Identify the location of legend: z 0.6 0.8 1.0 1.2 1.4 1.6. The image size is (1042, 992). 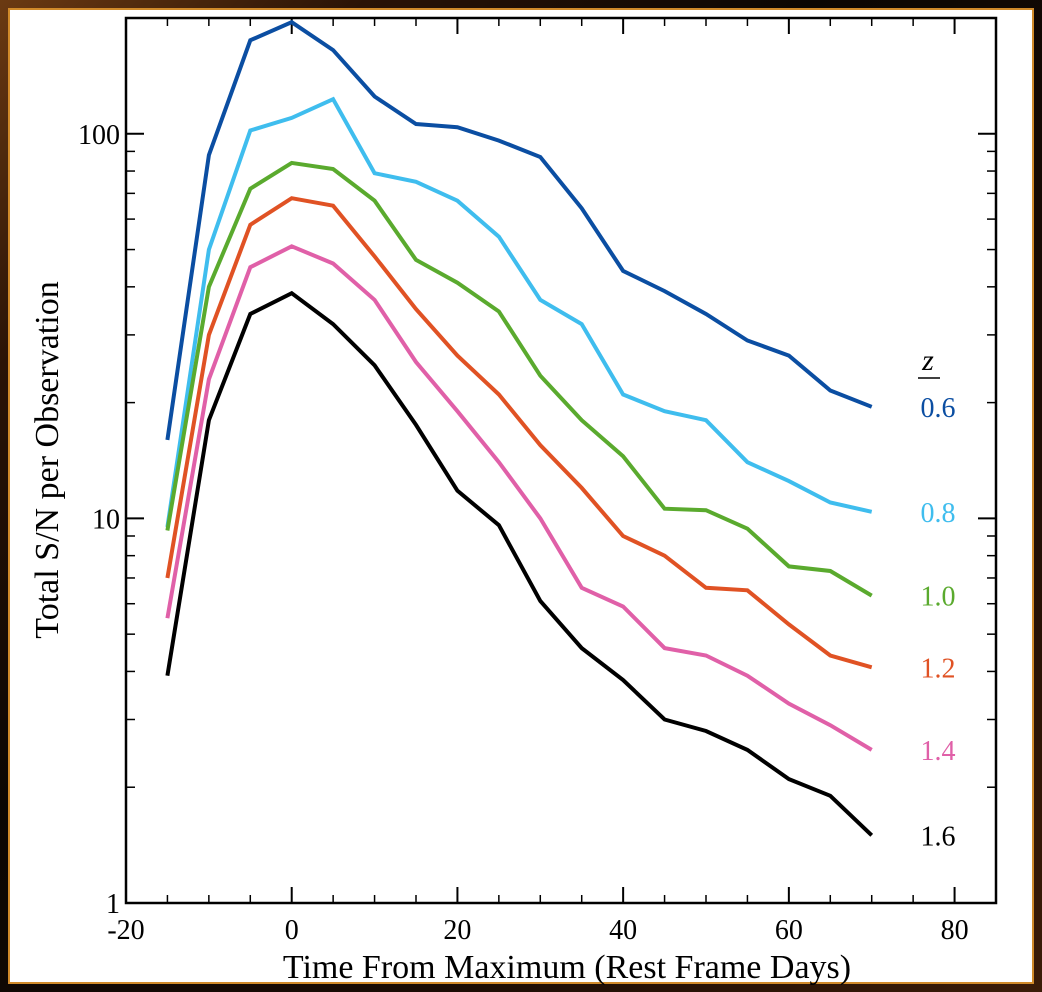
(937, 598).